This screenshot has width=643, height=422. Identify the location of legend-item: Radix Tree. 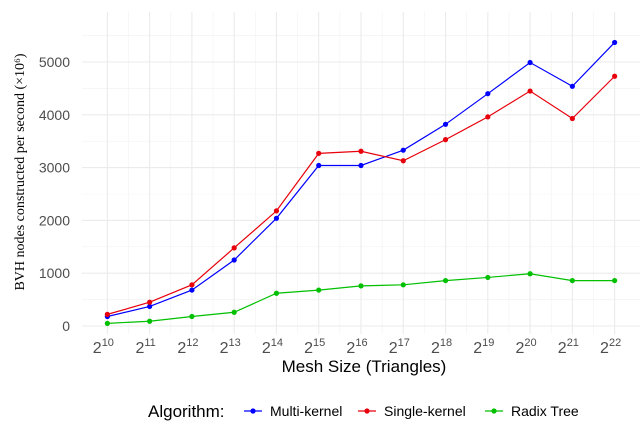
(532, 411).